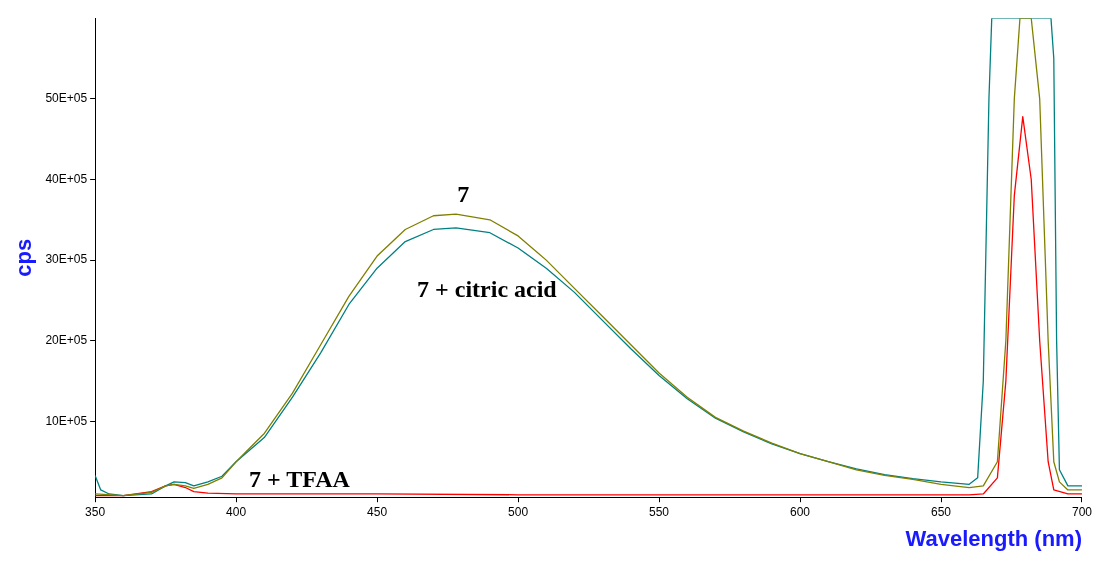  I want to click on x-tick-label: 700, so click(1082, 511).